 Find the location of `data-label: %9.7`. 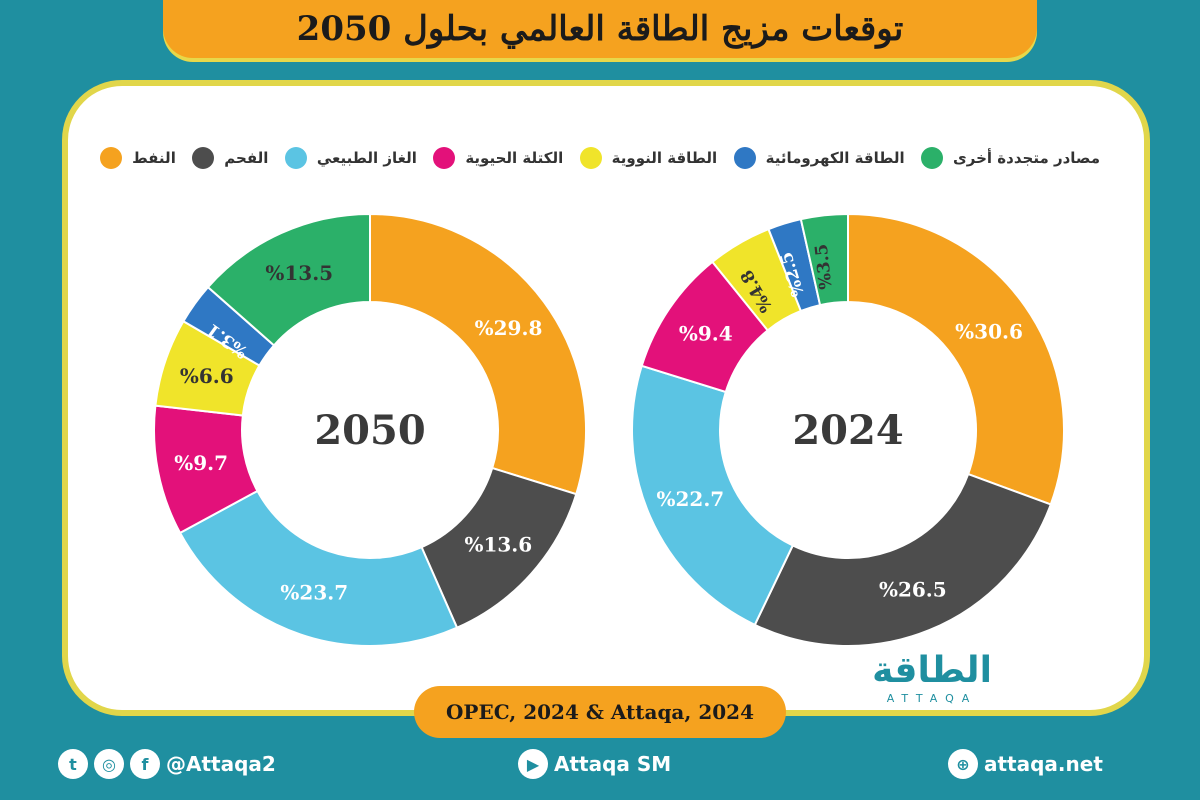

data-label: %9.7 is located at coordinates (201, 463).